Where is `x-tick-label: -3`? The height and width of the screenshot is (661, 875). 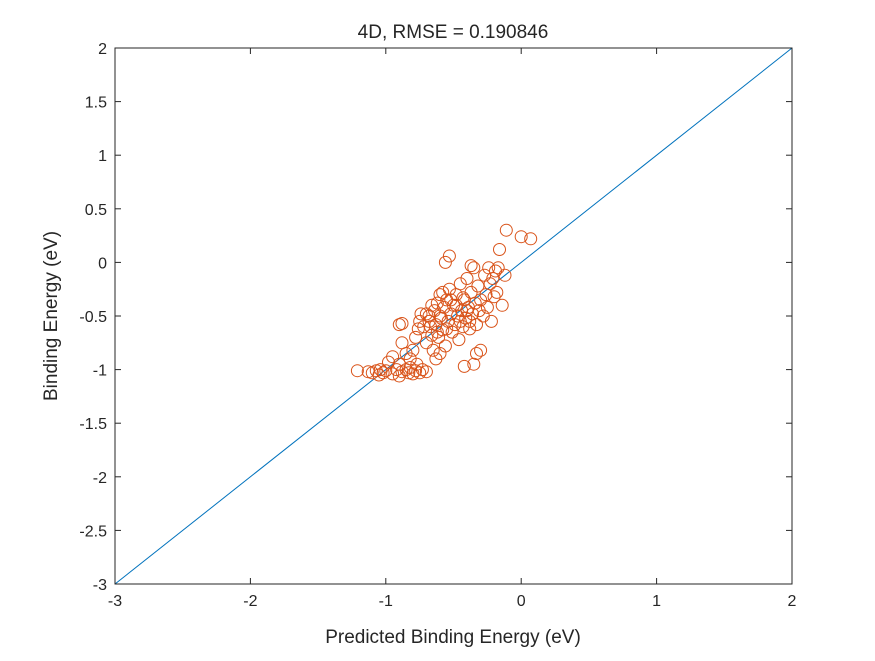
x-tick-label: -3 is located at coordinates (115, 601).